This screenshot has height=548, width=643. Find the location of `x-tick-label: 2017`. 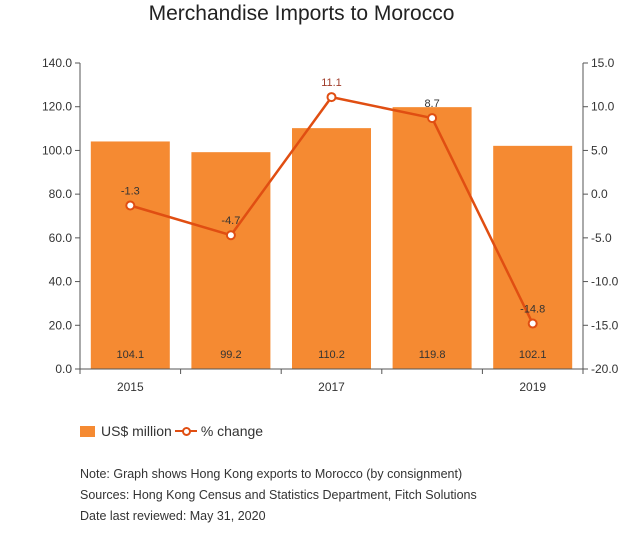

x-tick-label: 2017 is located at coordinates (331, 387).